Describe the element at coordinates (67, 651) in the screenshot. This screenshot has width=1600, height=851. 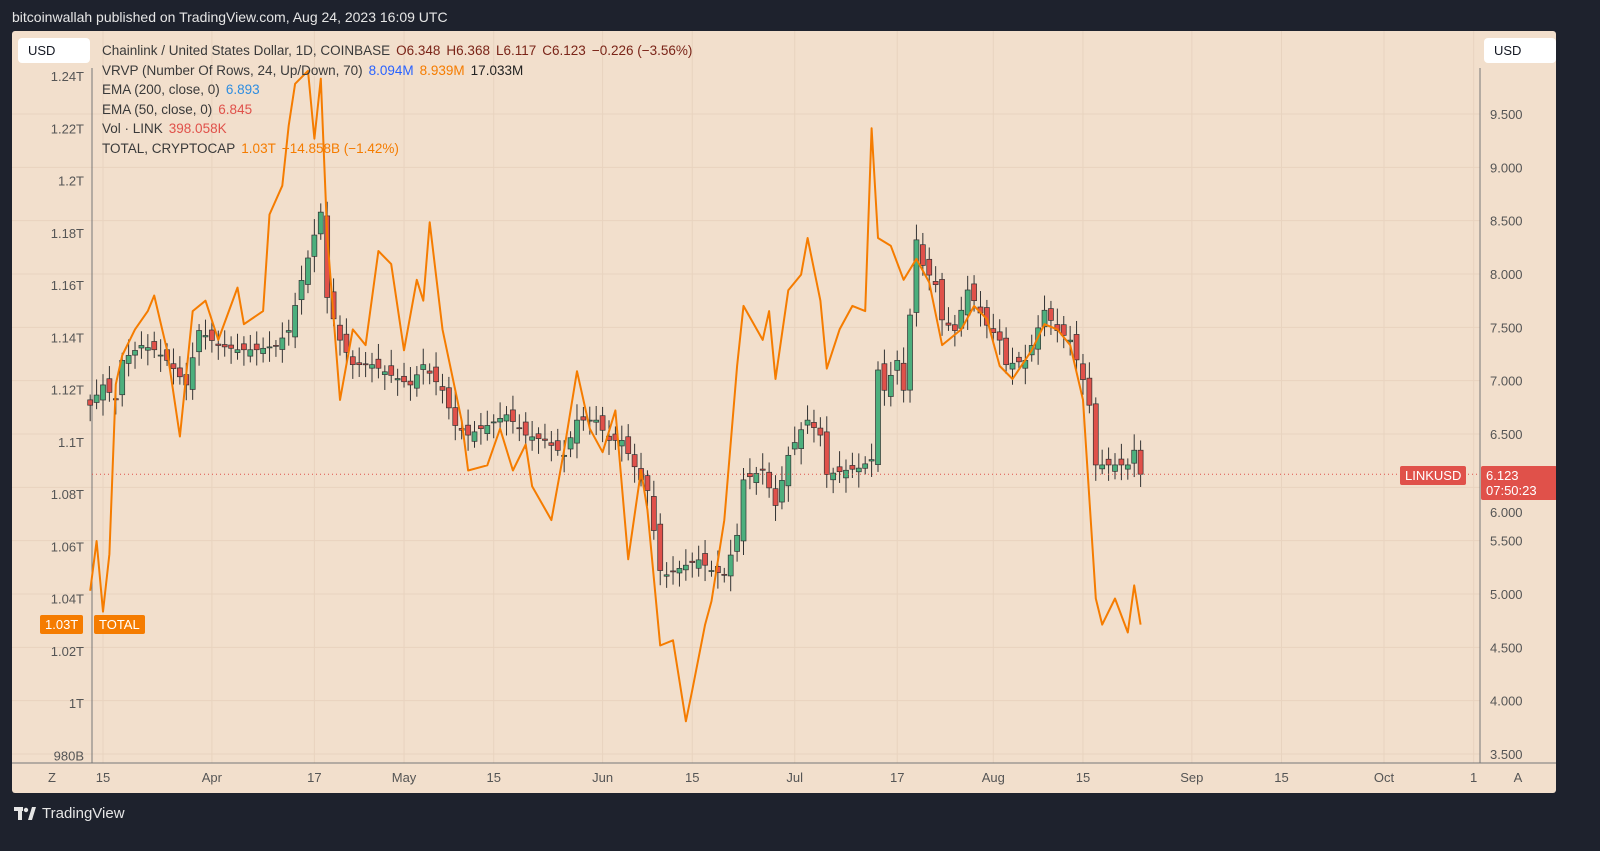
I see `left-axis-tick: 1.02T` at that location.